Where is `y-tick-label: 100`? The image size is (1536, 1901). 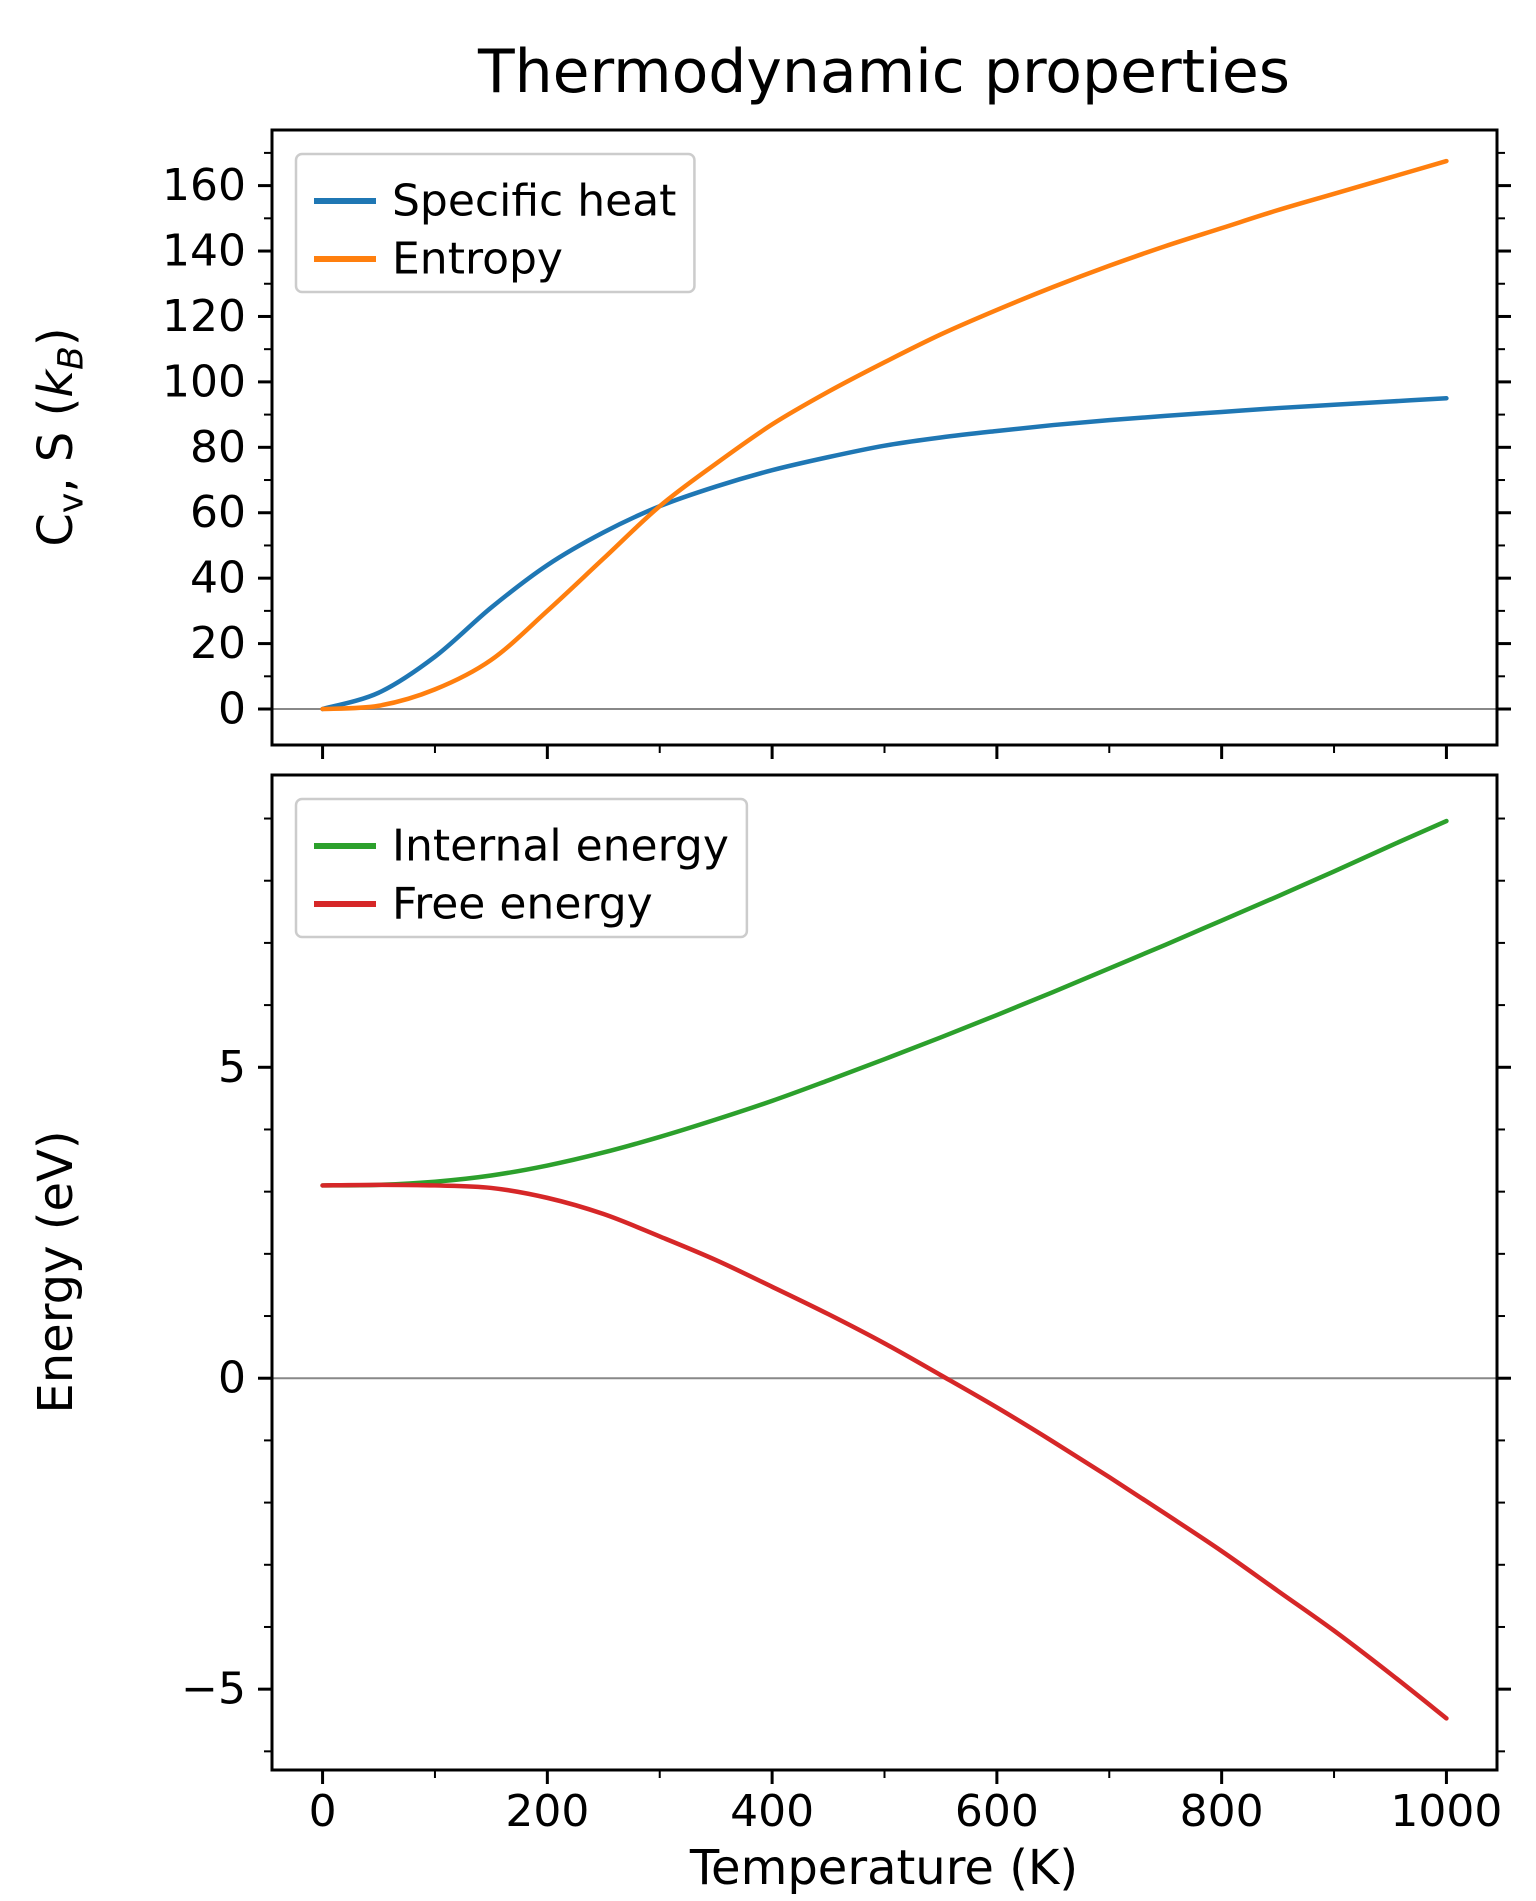 y-tick-label: 100 is located at coordinates (204, 381).